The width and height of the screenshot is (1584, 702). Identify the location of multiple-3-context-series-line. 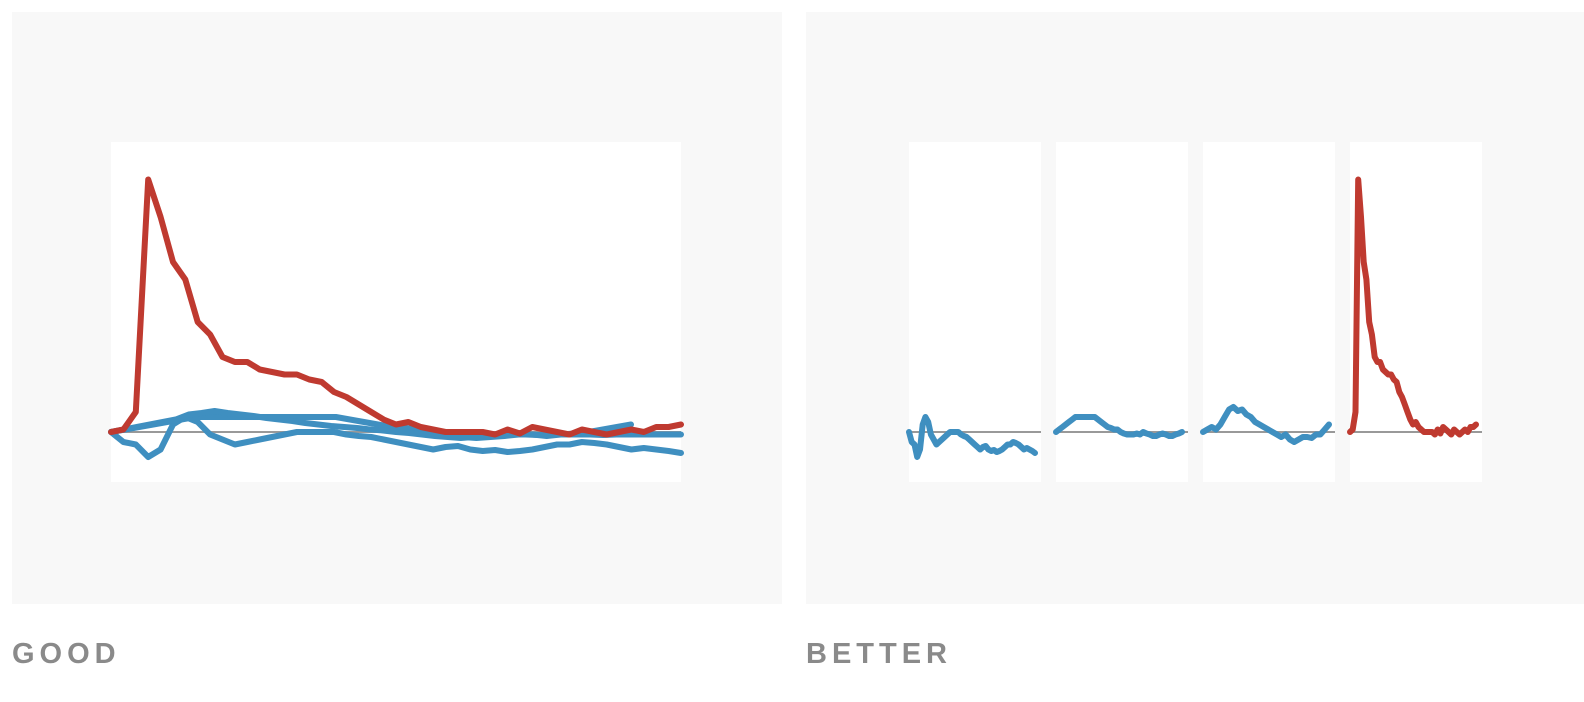
(1266, 424).